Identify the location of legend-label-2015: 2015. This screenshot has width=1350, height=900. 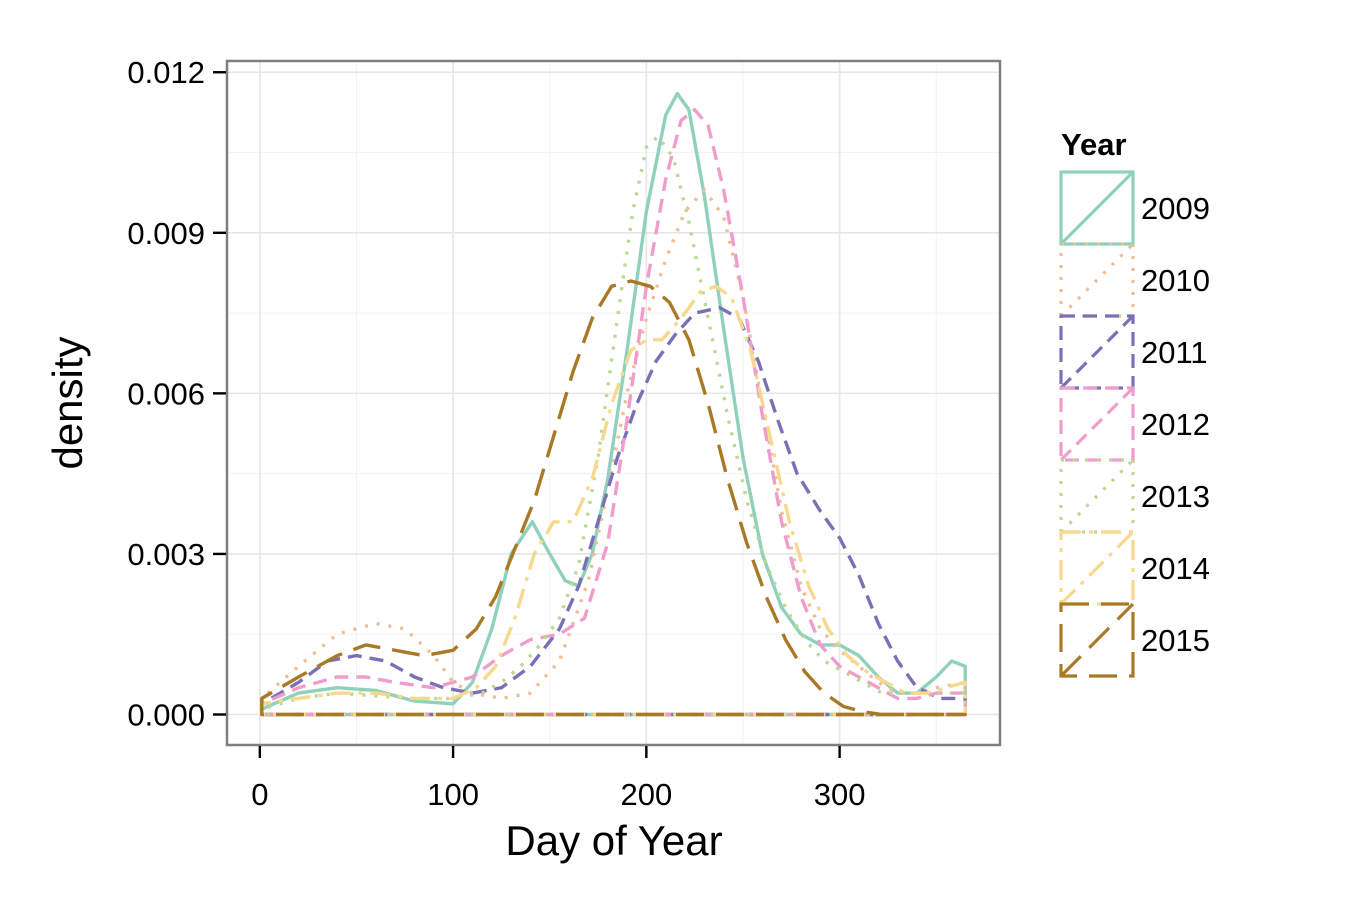
(1175, 640).